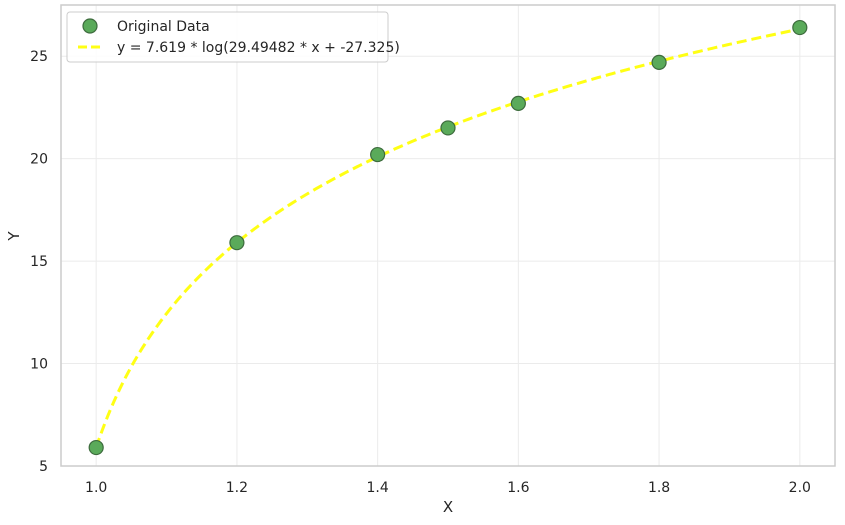 The width and height of the screenshot is (845, 525). I want to click on x-tick-label: 1.2, so click(237, 488).